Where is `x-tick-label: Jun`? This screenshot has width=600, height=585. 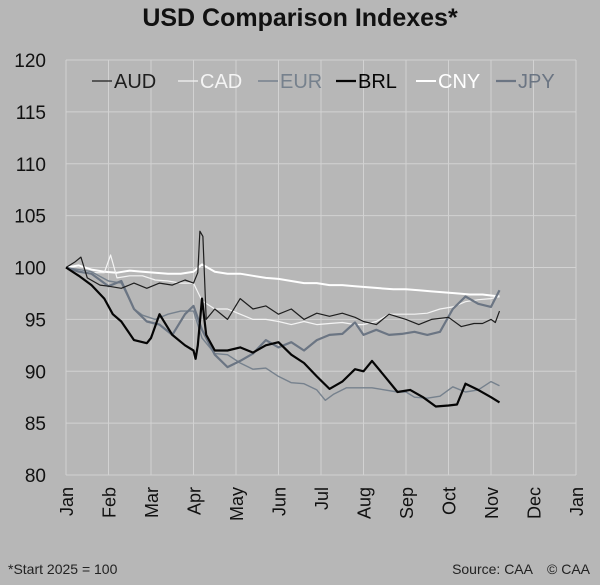 x-tick-label: Jun is located at coordinates (280, 501).